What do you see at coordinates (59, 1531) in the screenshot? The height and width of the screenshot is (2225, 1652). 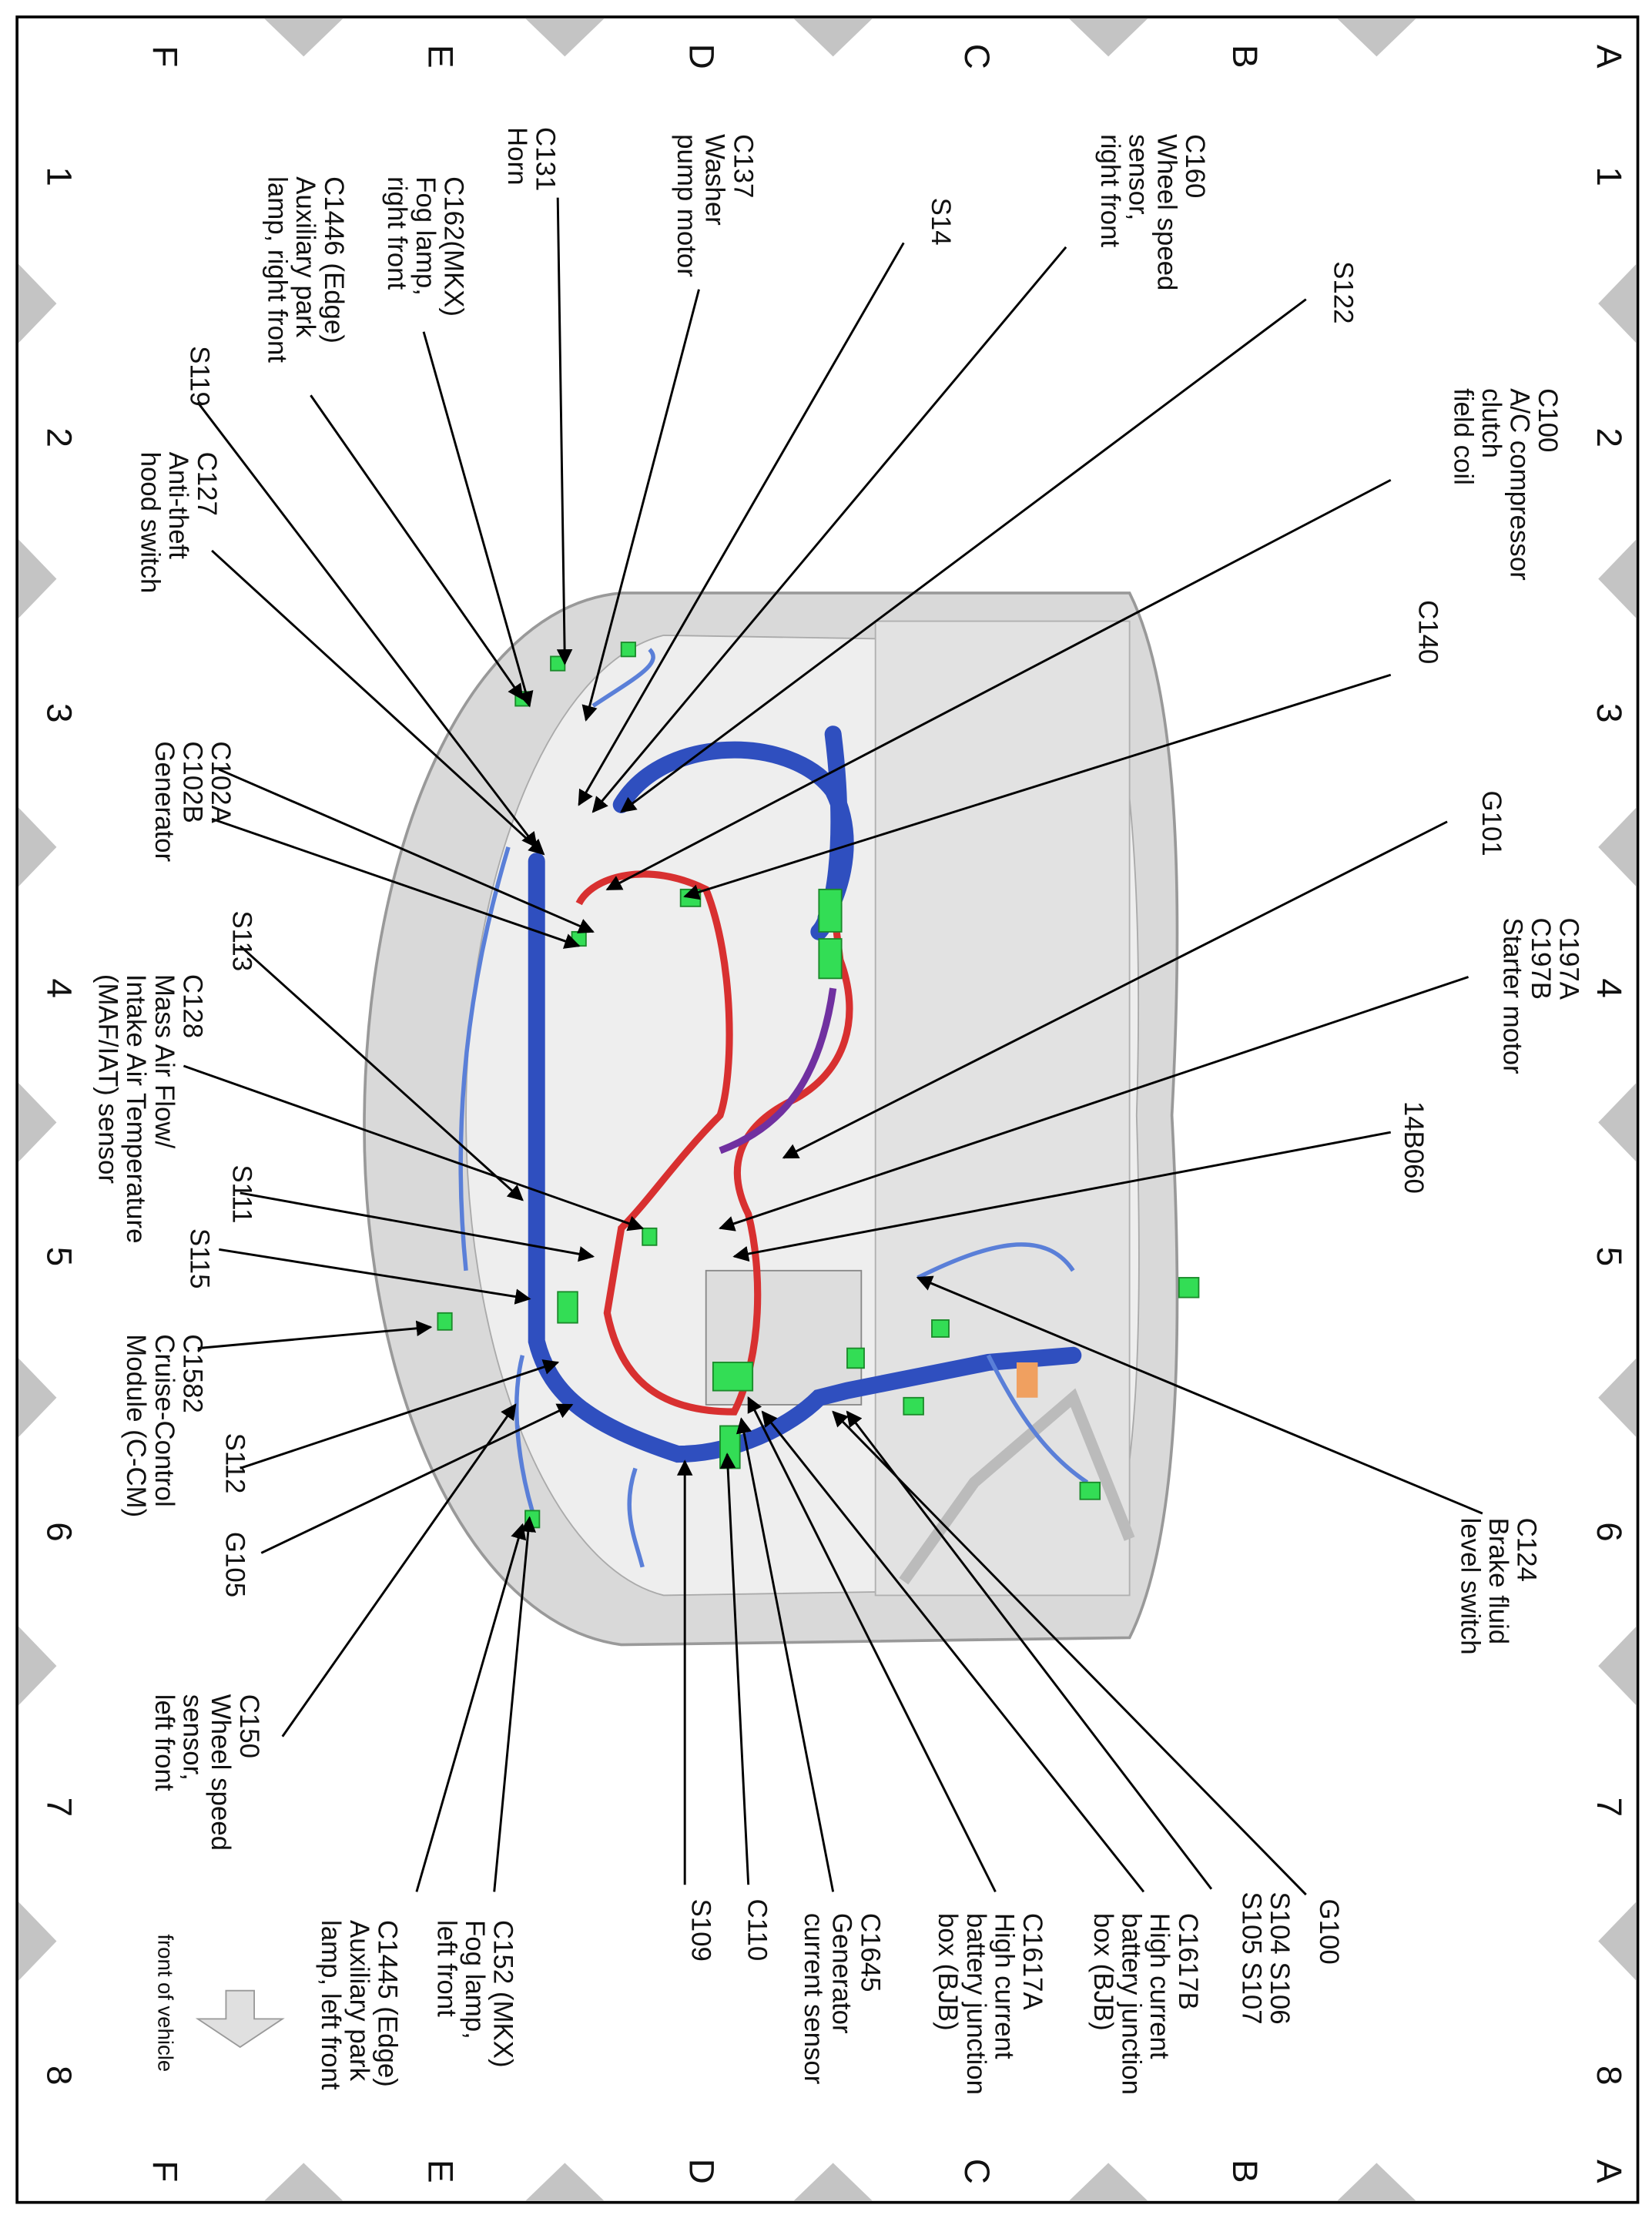 I see `grid-column-label: 6` at bounding box center [59, 1531].